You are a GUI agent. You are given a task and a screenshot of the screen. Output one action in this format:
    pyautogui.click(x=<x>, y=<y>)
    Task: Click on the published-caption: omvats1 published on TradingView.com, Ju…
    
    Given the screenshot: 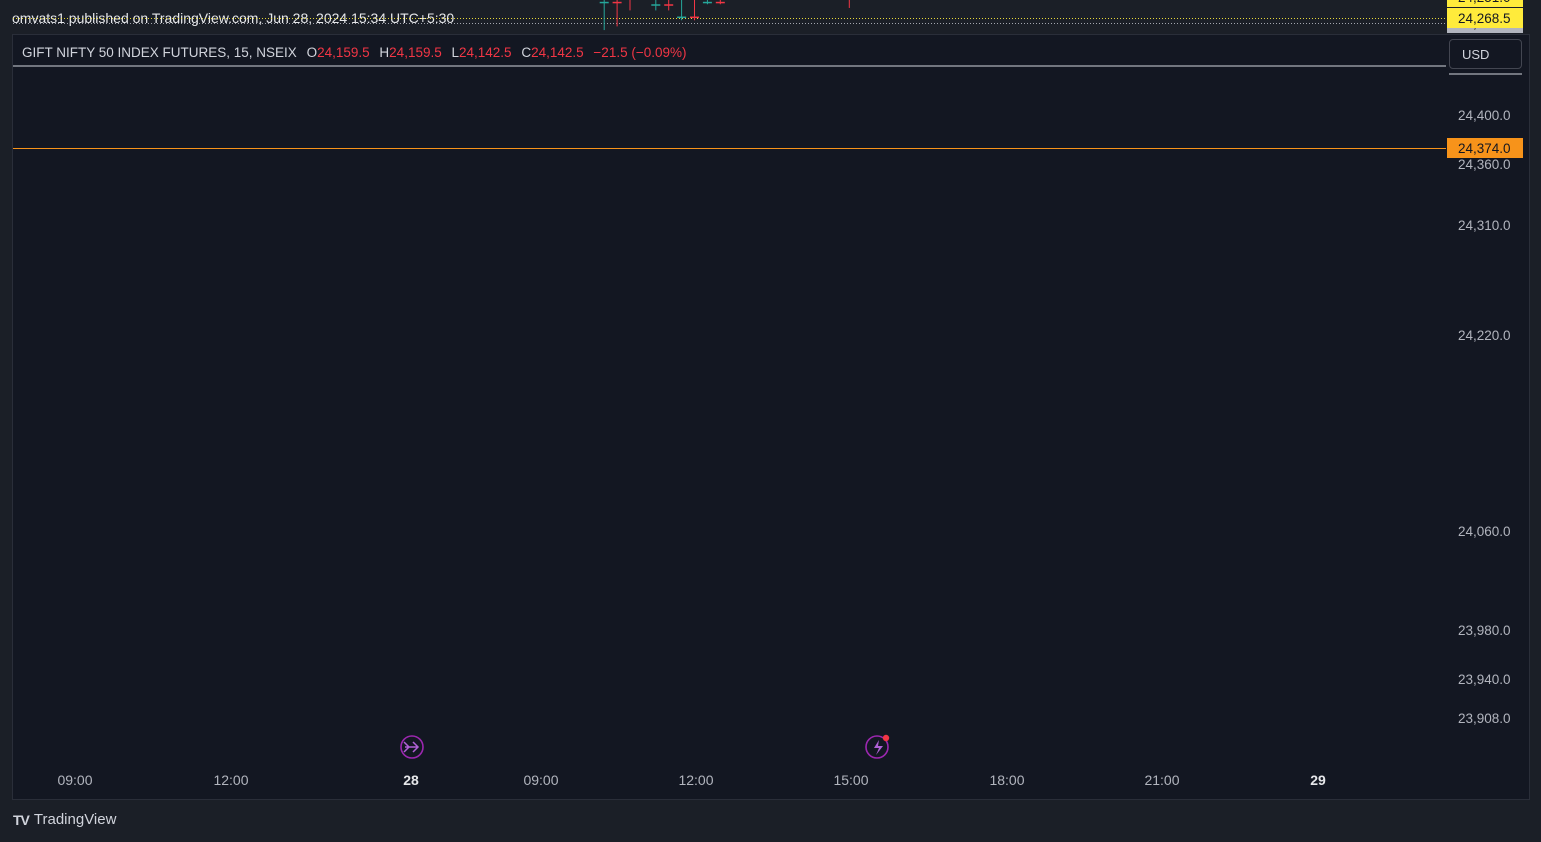 What is the action you would take?
    pyautogui.click(x=233, y=18)
    